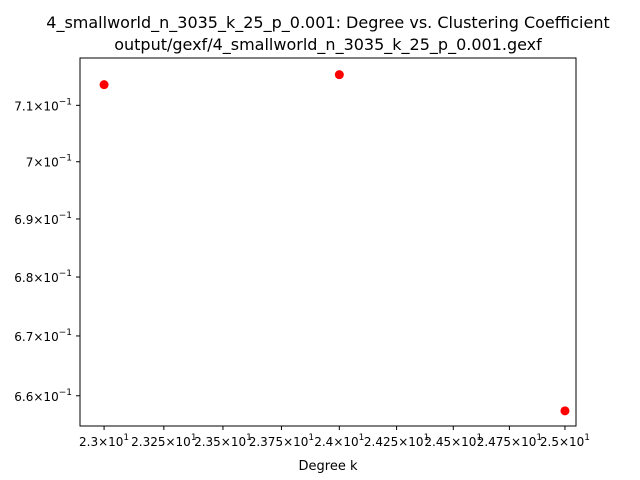  Describe the element at coordinates (43, 277) in the screenshot. I see `y-tick-label-3: 6.8×10⁻¹` at that location.